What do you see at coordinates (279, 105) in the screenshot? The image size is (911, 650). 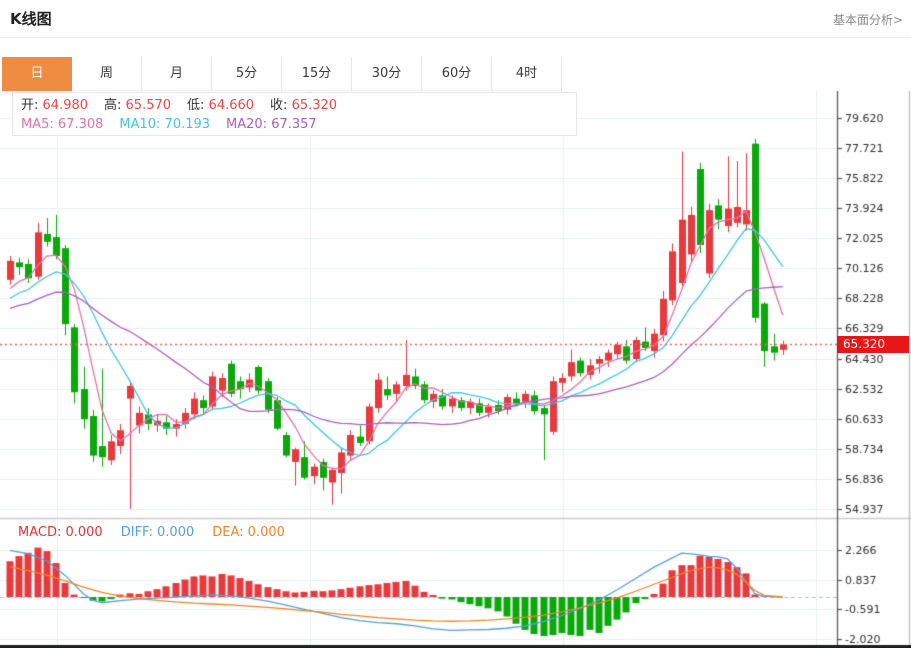 I see `ohlc-label-3: 收:` at bounding box center [279, 105].